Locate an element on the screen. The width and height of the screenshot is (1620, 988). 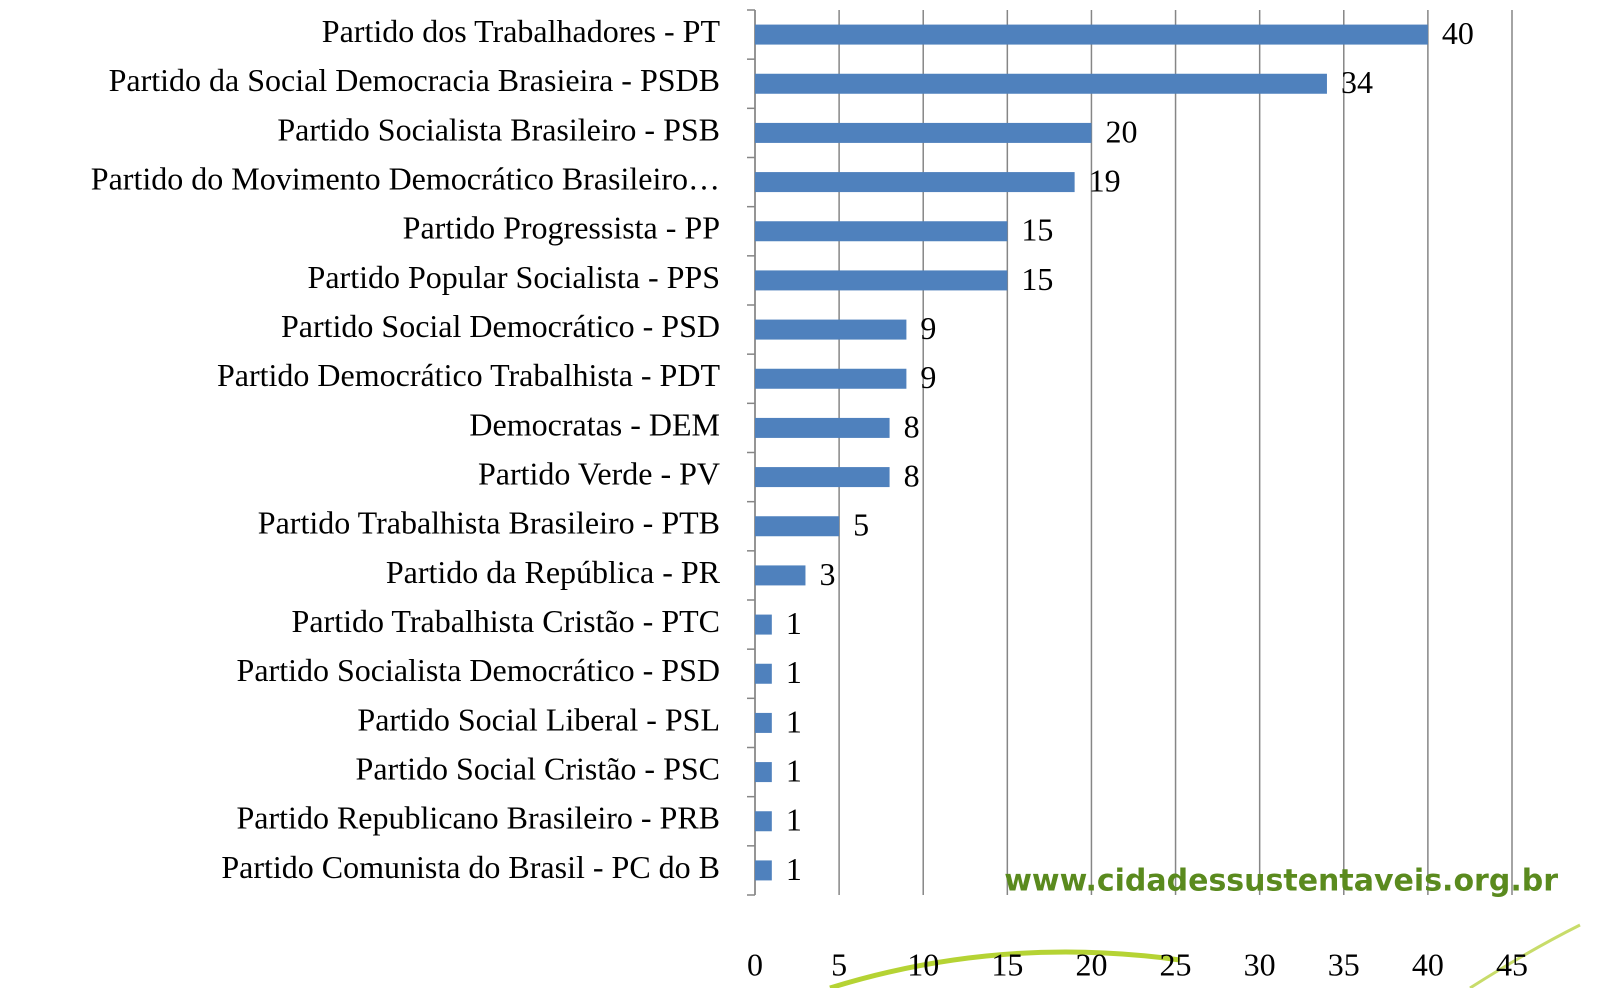
value-label: 3 is located at coordinates (827, 574).